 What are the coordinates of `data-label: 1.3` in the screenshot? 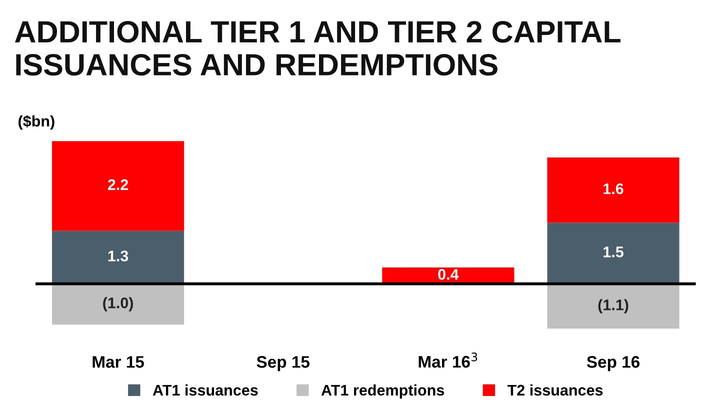 It's located at (118, 256).